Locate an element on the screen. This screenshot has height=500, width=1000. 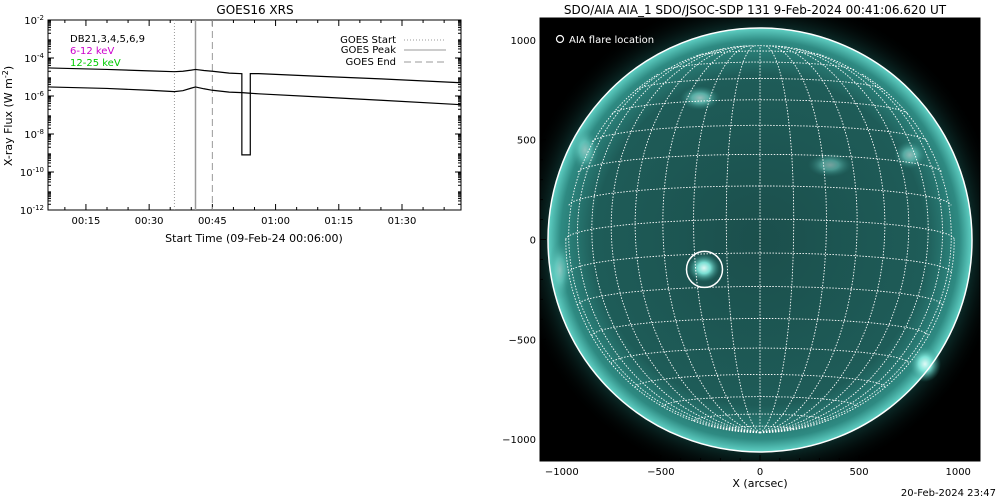
goes-y-tick-label: 10⁻⁶ is located at coordinates (34, 96).